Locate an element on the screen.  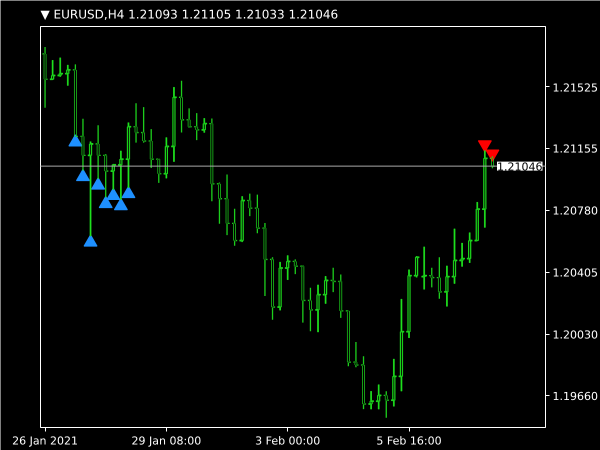
y-tick-label: 1.21525 is located at coordinates (575, 87).